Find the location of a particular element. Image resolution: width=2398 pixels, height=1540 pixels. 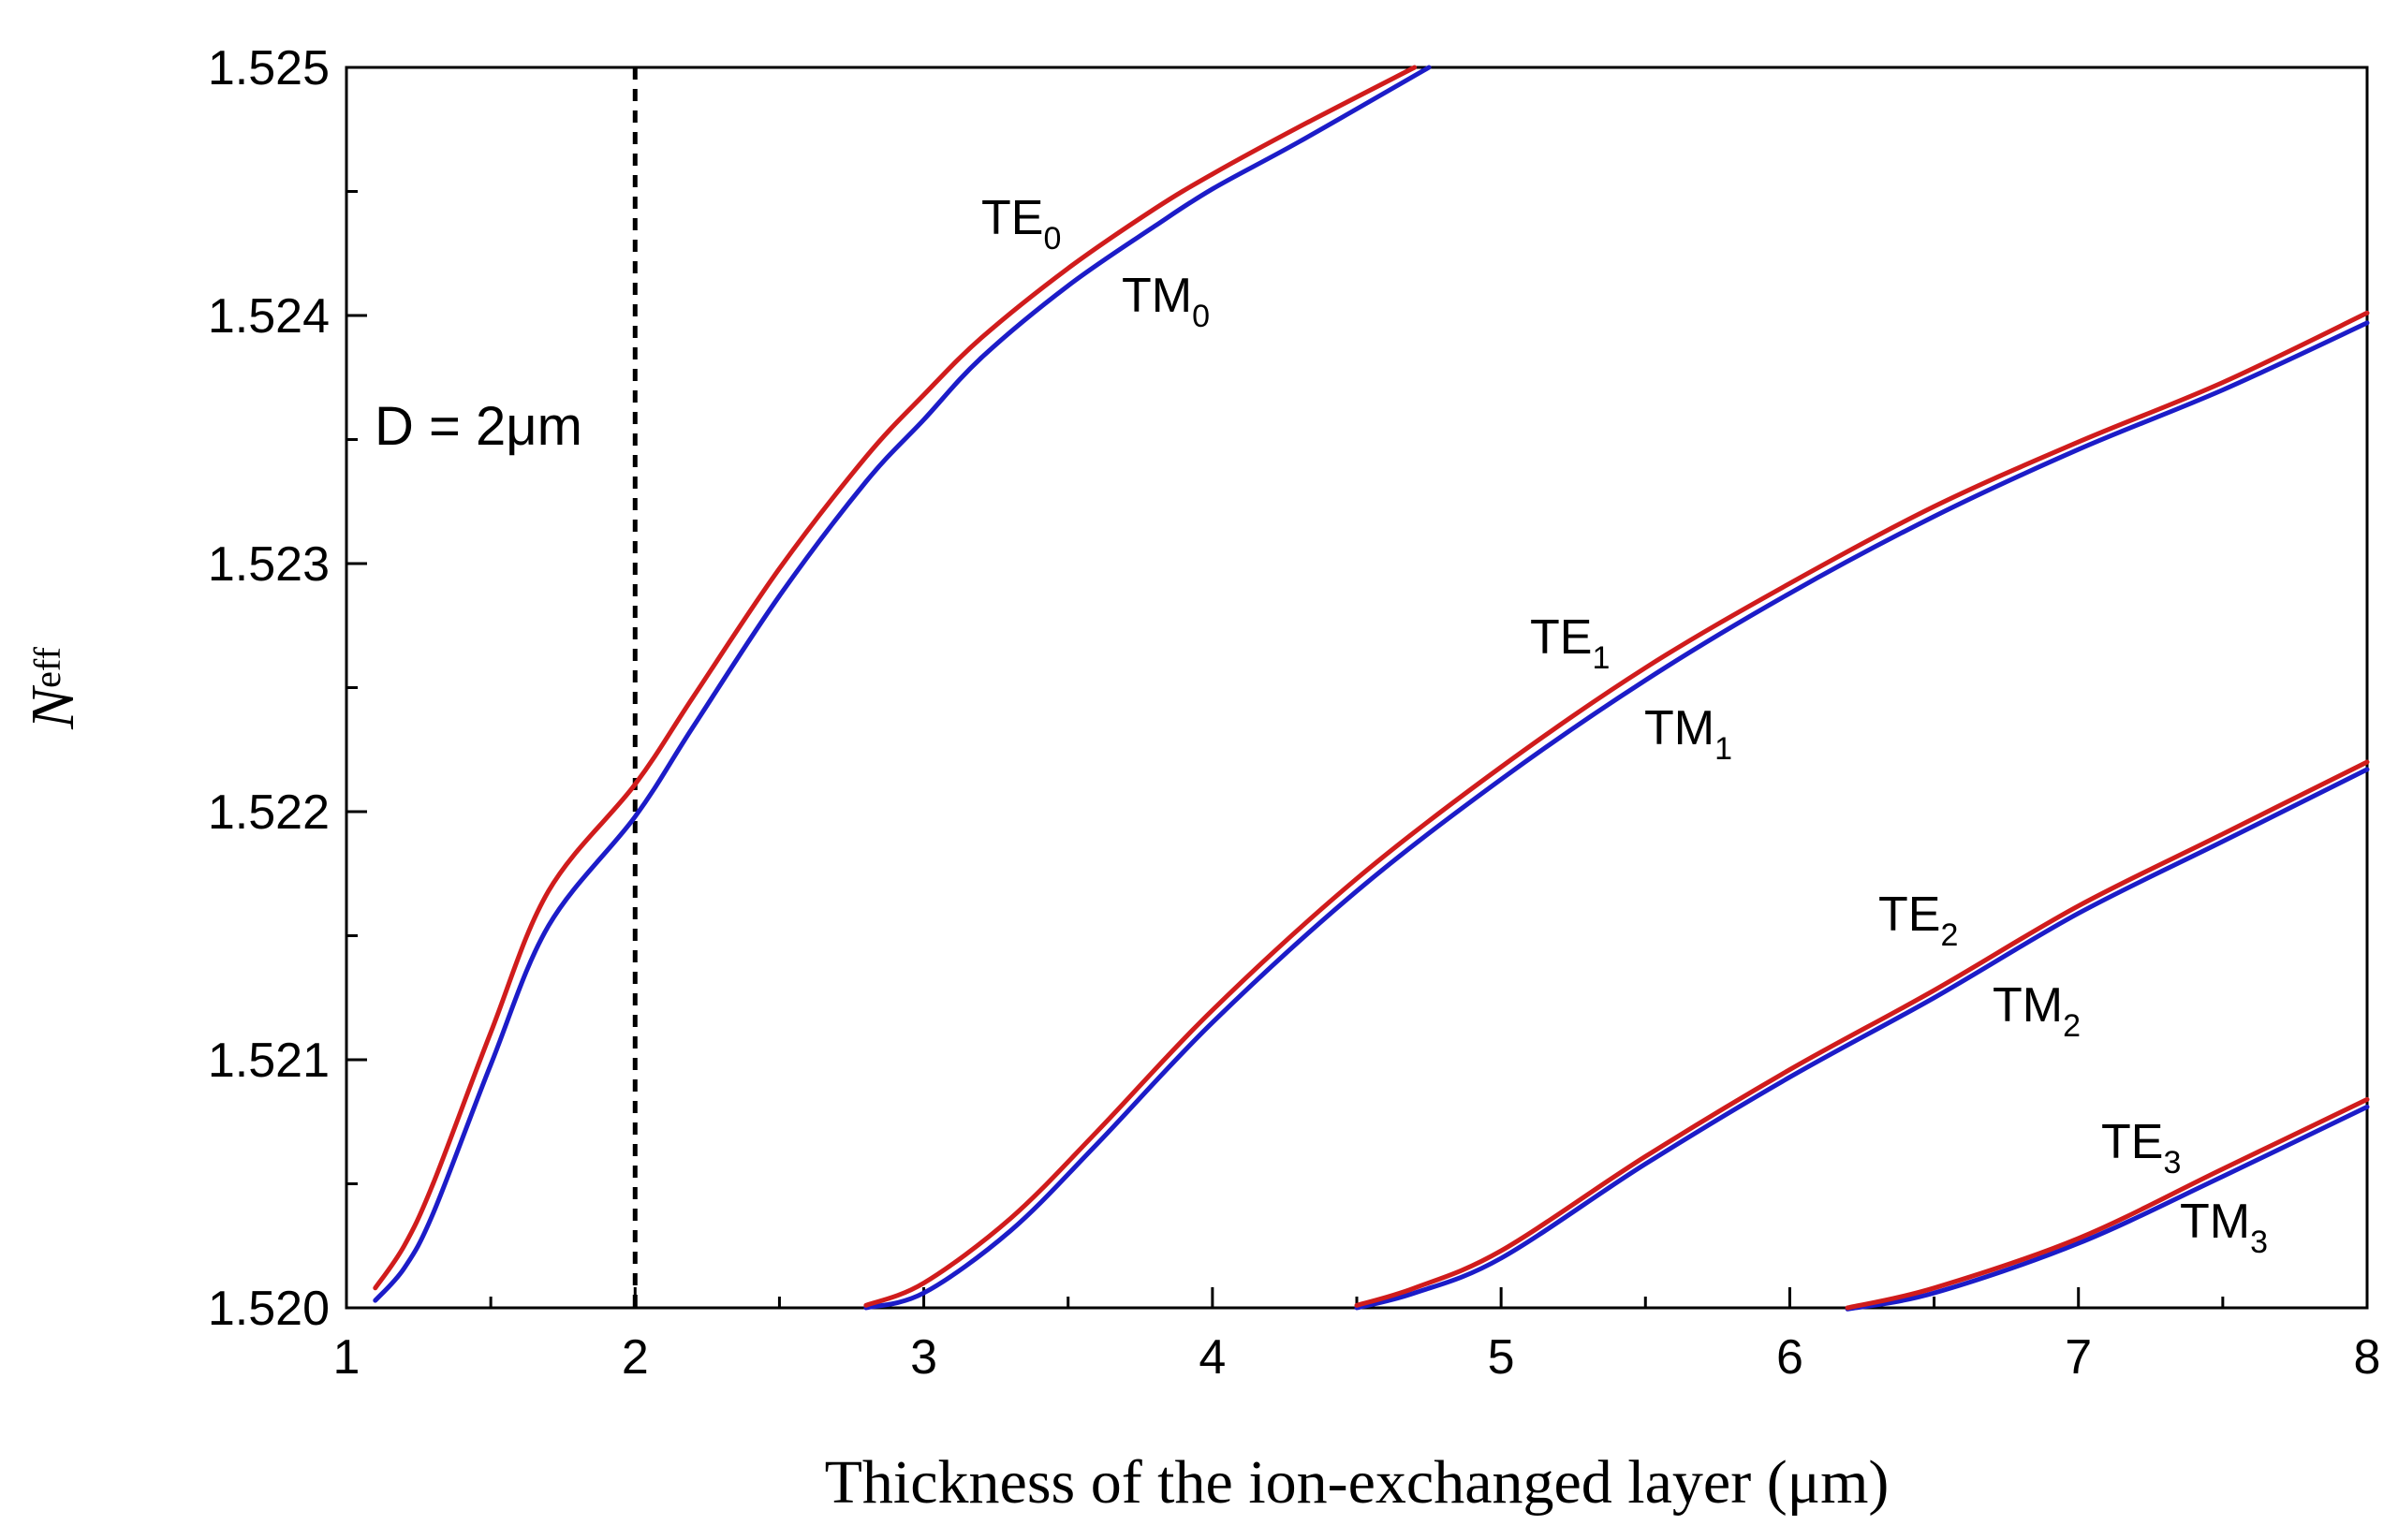

label-te2-sub: 2 is located at coordinates (1949, 935).